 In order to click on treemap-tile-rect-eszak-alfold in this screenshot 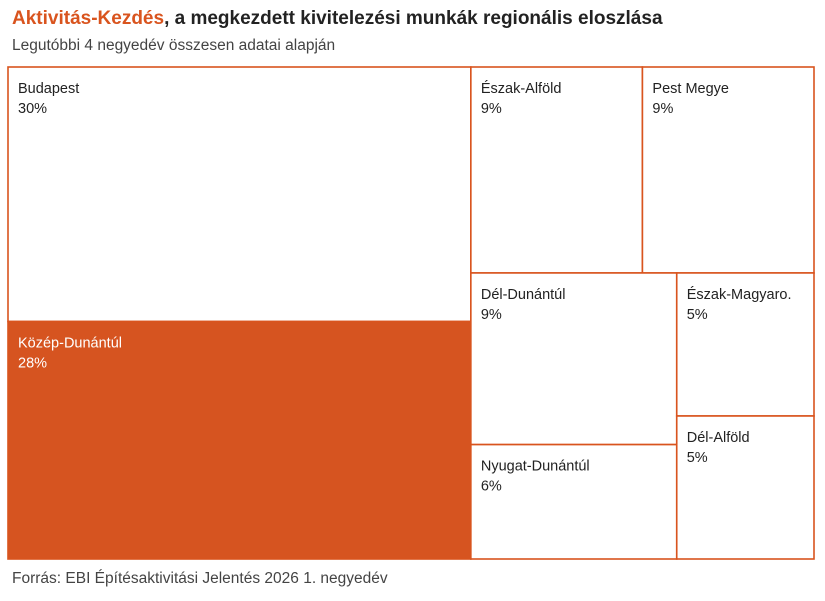, I will do `click(557, 170)`.